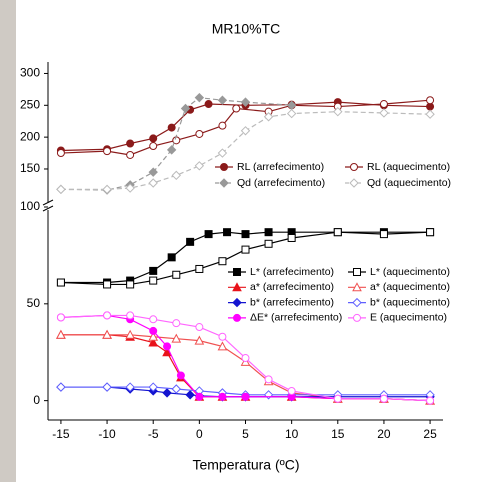 The height and width of the screenshot is (482, 500). What do you see at coordinates (384, 434) in the screenshot?
I see `x-tick-label: 20` at bounding box center [384, 434].